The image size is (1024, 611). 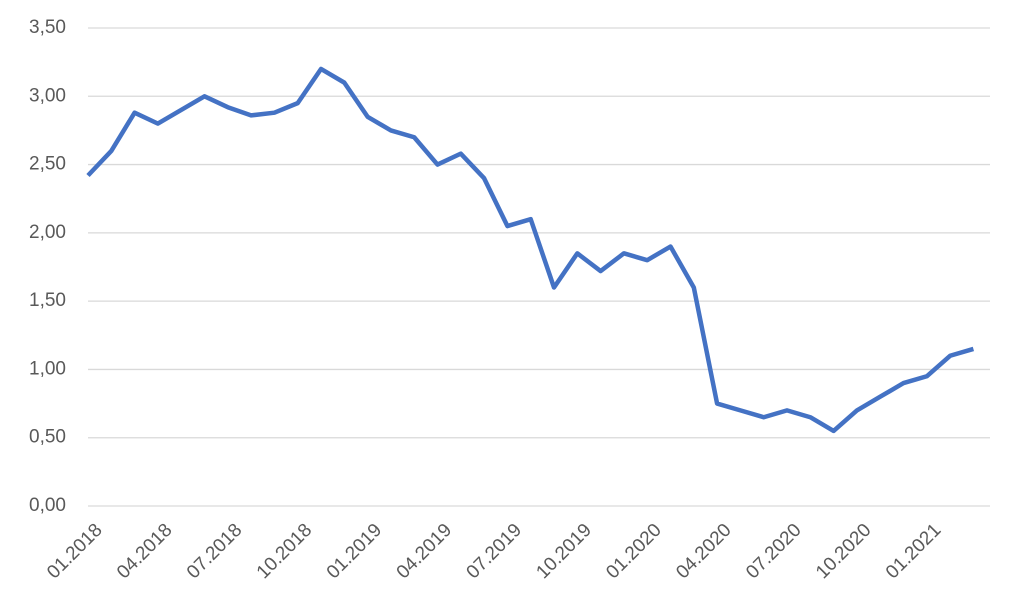 I want to click on y-tick-label: 2,50, so click(x=47, y=164).